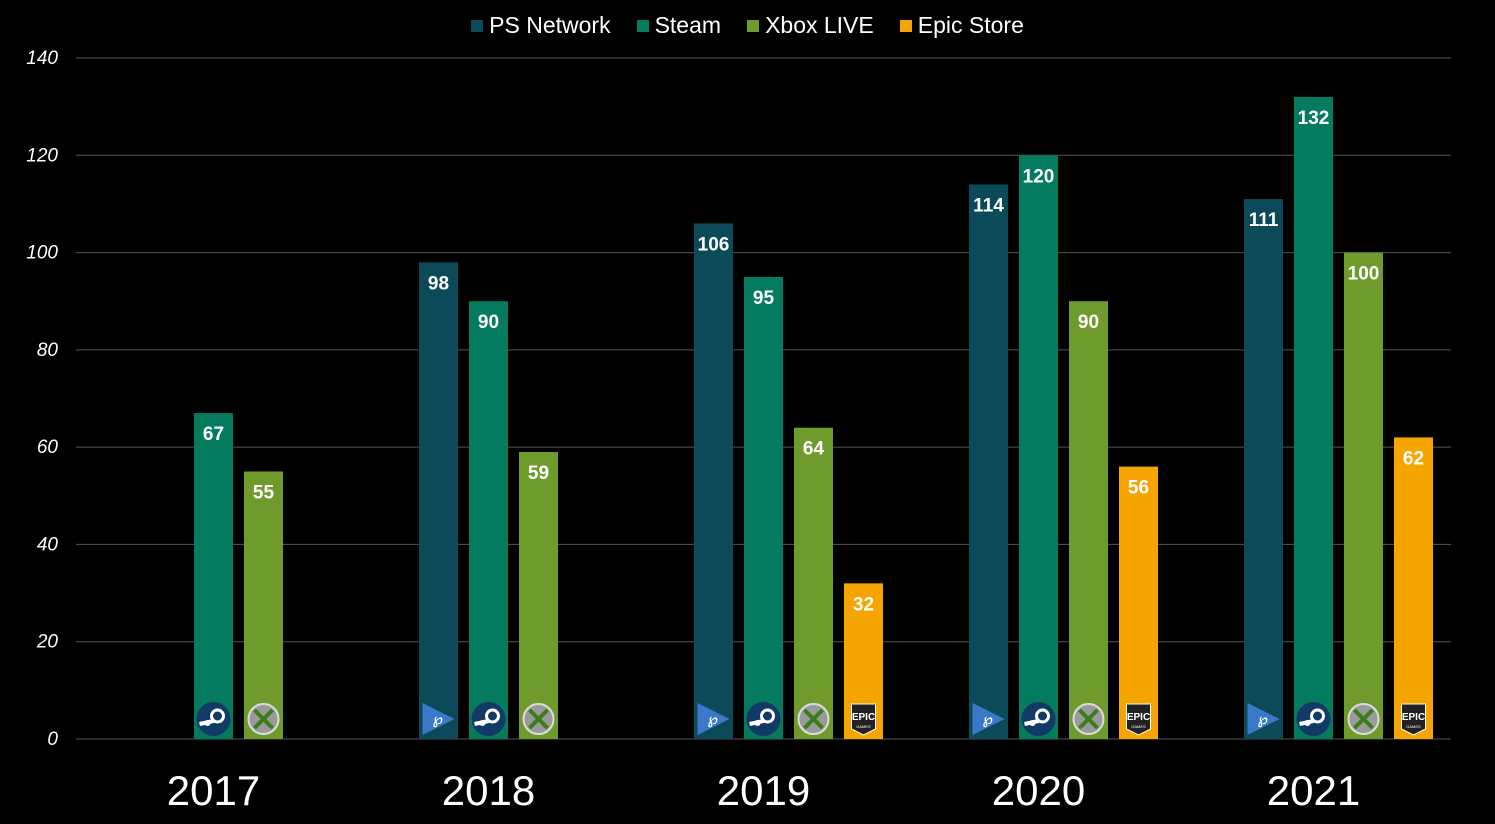 The width and height of the screenshot is (1495, 824). What do you see at coordinates (48, 350) in the screenshot?
I see `y-tick-label: 80` at bounding box center [48, 350].